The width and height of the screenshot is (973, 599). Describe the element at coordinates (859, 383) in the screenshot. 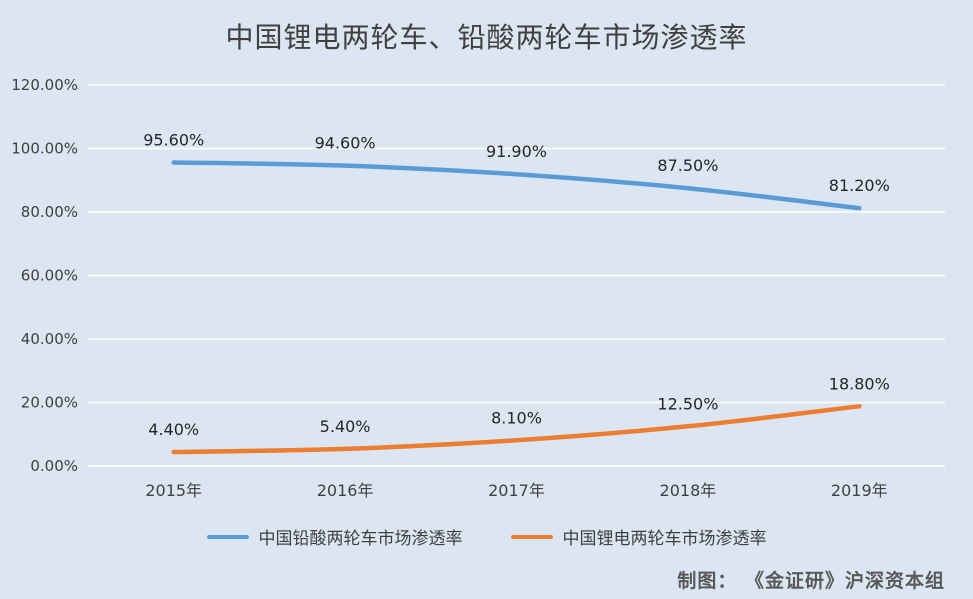

I see `data-label: 18.80%` at that location.